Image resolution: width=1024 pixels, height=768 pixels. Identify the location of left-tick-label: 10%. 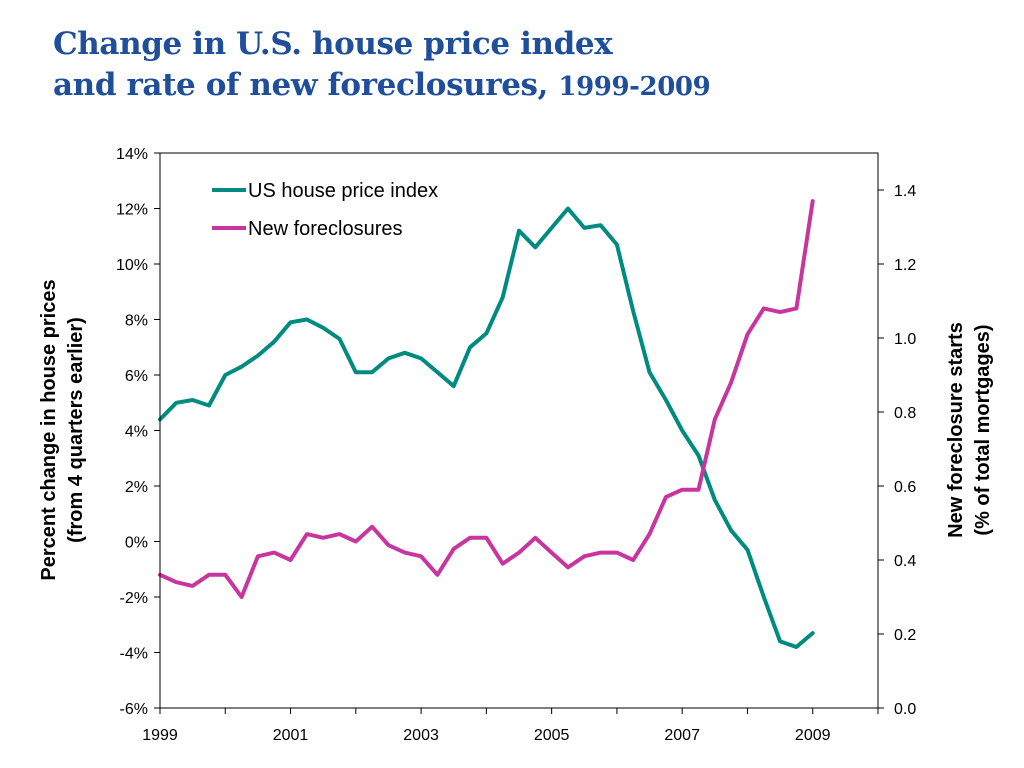
(132, 265).